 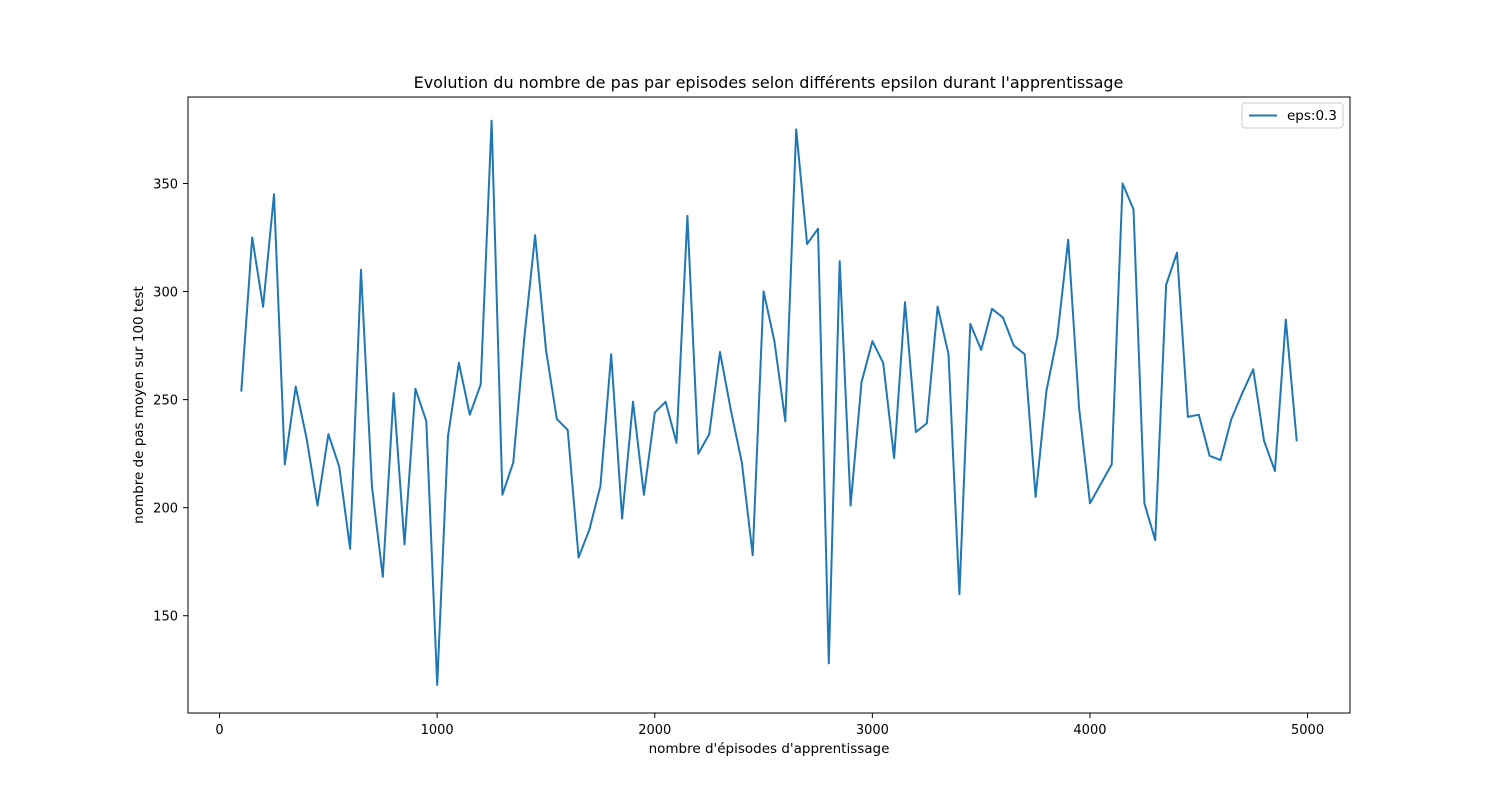 What do you see at coordinates (165, 293) in the screenshot?
I see `y-tick-label: 300` at bounding box center [165, 293].